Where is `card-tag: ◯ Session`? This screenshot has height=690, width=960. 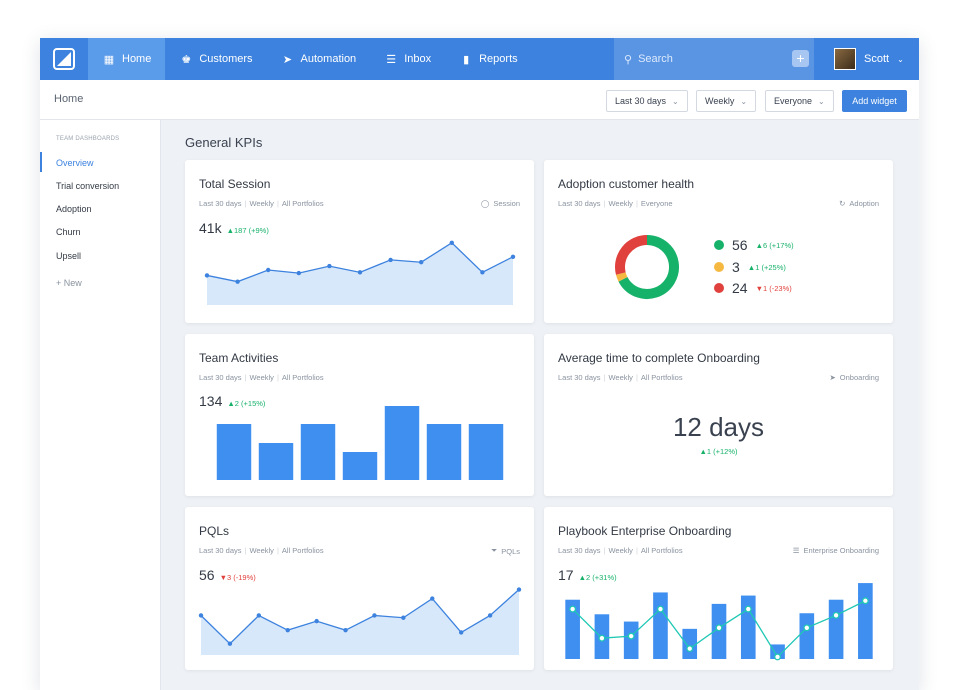 card-tag: ◯ Session is located at coordinates (500, 203).